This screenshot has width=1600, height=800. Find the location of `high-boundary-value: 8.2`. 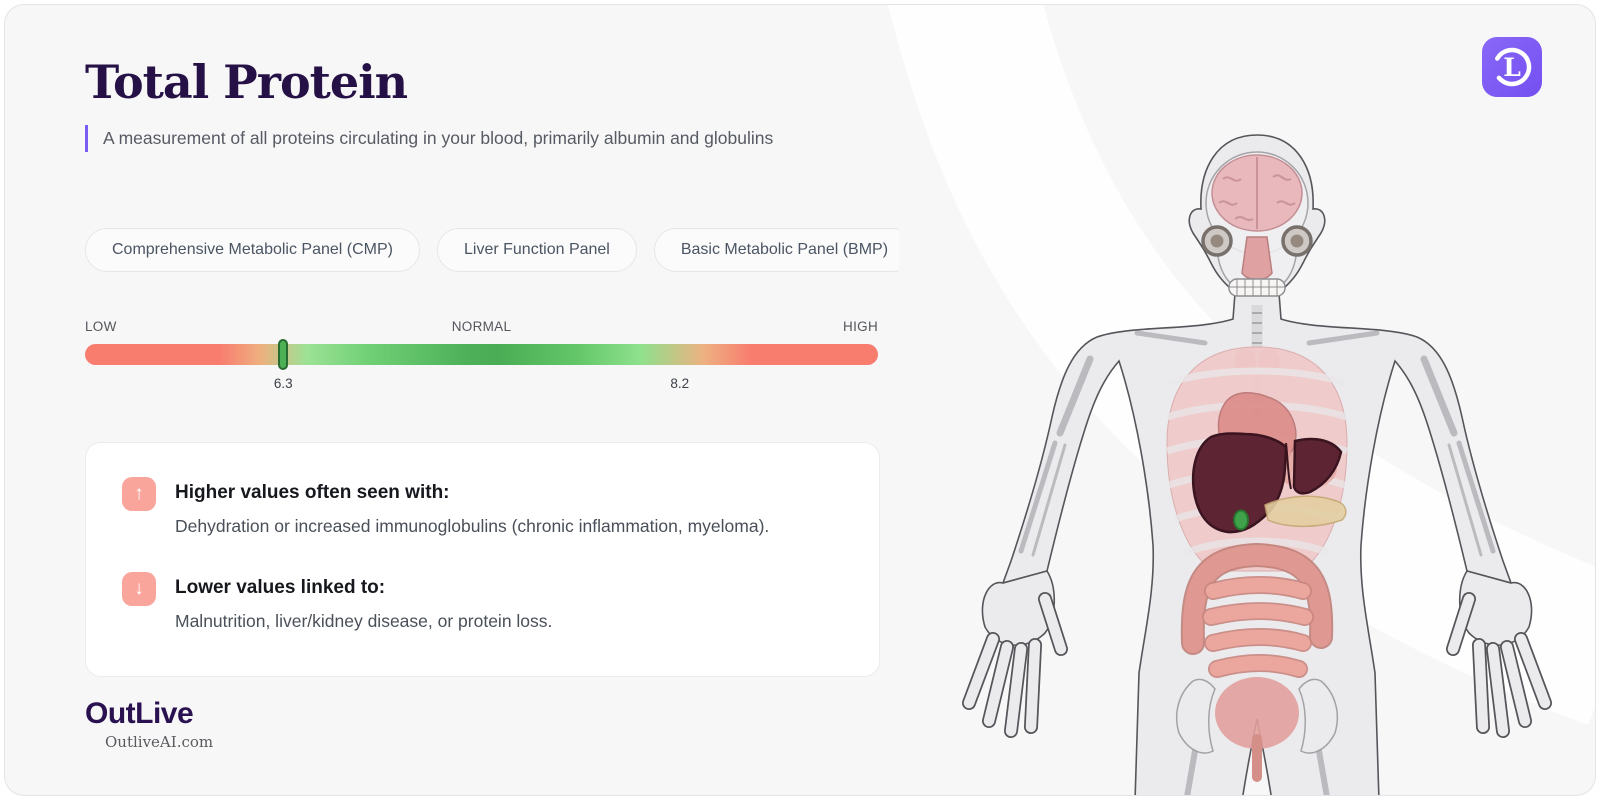

high-boundary-value: 8.2 is located at coordinates (680, 383).